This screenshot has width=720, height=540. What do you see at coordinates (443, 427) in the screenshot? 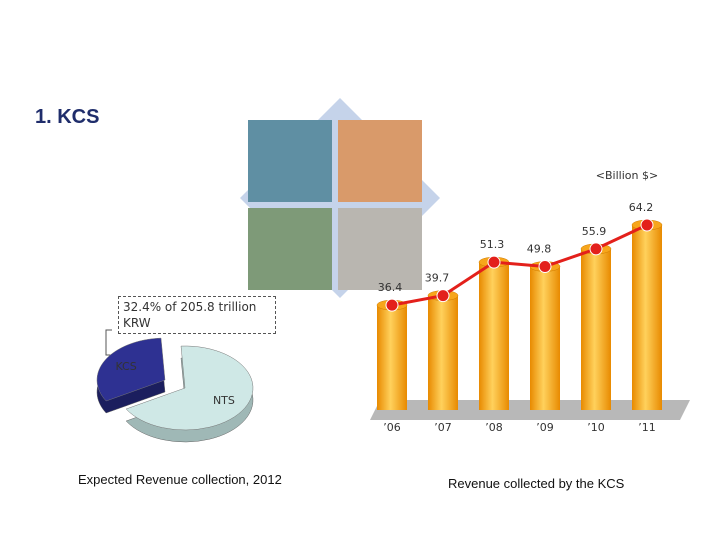
I see `x-tick-label: ’07` at bounding box center [443, 427].